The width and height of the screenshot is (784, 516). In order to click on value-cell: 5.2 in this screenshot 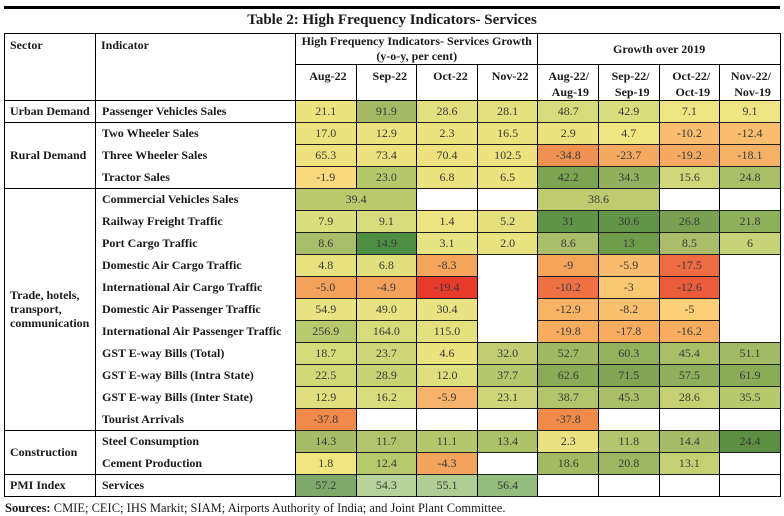, I will do `click(507, 222)`.